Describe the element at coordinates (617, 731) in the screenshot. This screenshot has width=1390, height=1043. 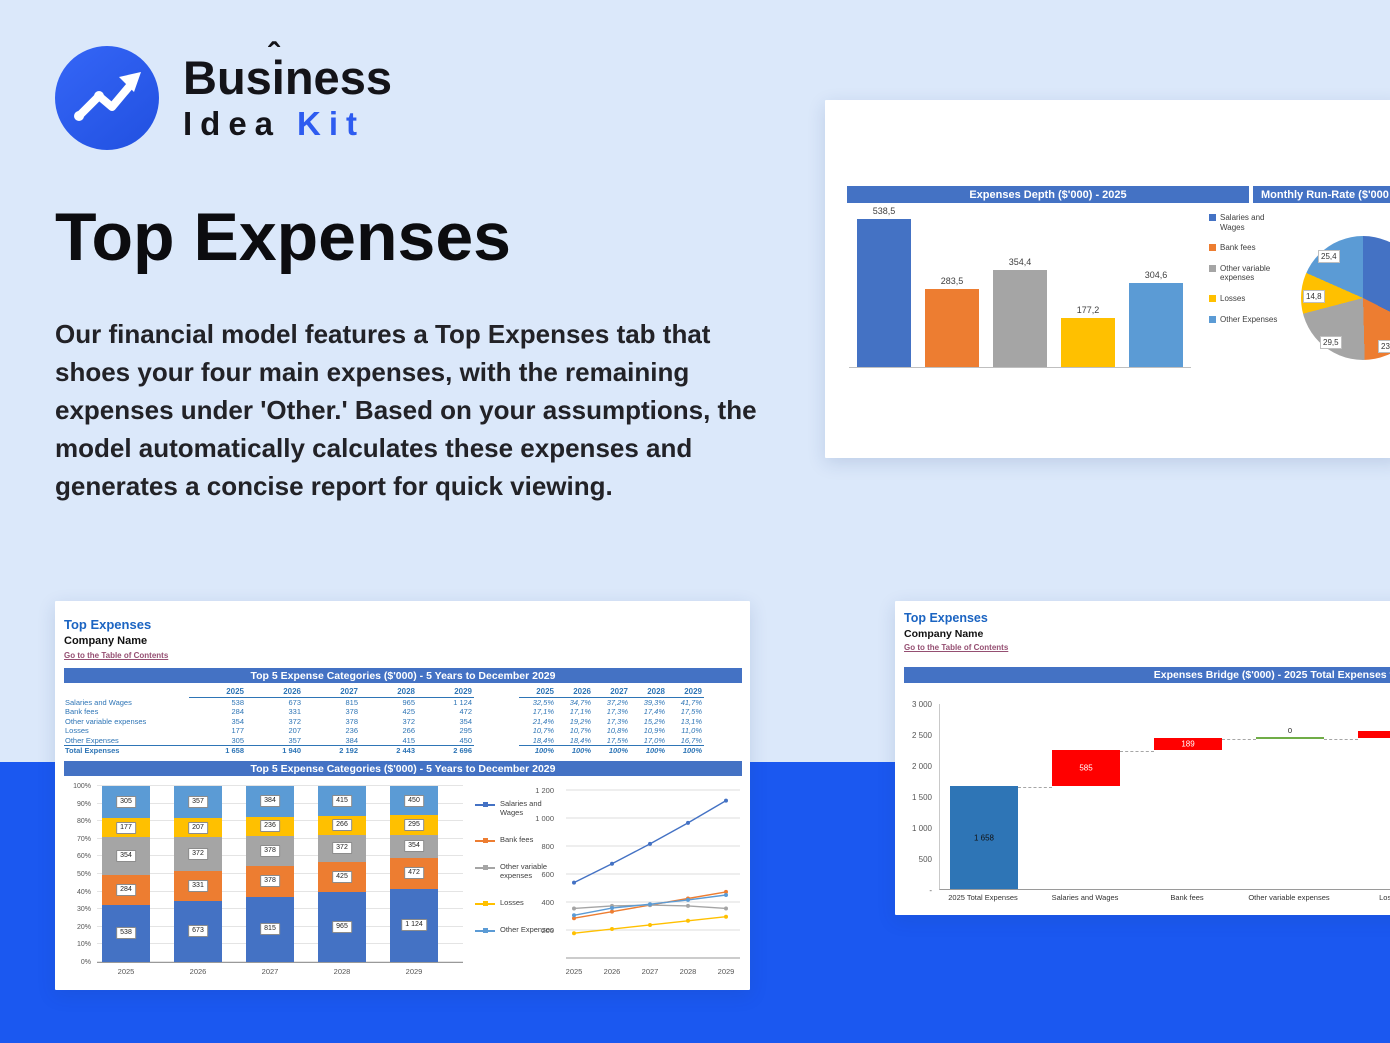
I see `percent-cell: 10,8%` at that location.